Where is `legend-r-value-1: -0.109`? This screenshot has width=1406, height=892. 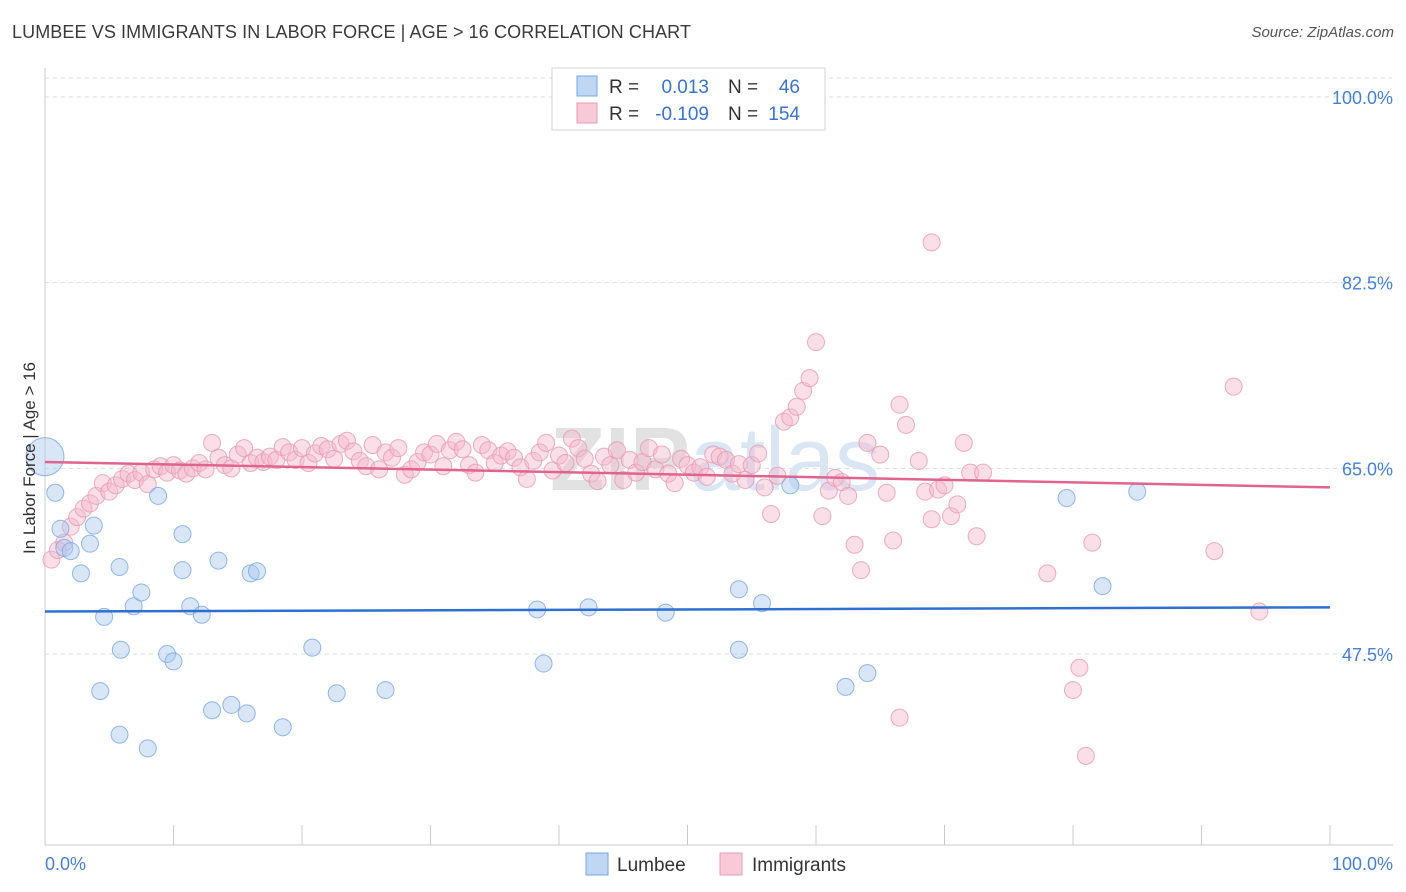 legend-r-value-1: -0.109 is located at coordinates (682, 114).